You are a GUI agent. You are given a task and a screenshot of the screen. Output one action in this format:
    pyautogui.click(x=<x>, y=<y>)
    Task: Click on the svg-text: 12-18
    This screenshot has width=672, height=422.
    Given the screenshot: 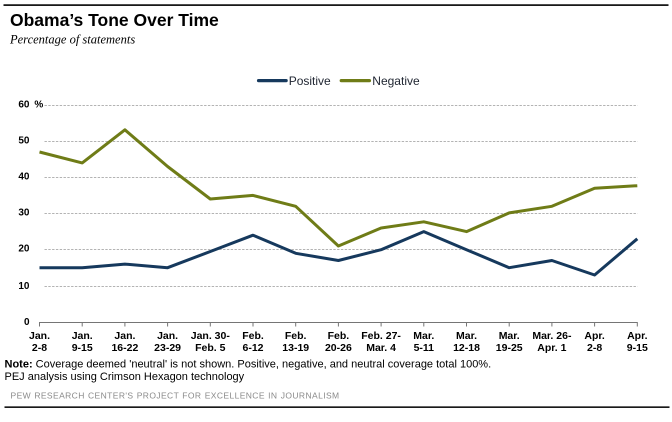 What is the action you would take?
    pyautogui.click(x=466, y=348)
    